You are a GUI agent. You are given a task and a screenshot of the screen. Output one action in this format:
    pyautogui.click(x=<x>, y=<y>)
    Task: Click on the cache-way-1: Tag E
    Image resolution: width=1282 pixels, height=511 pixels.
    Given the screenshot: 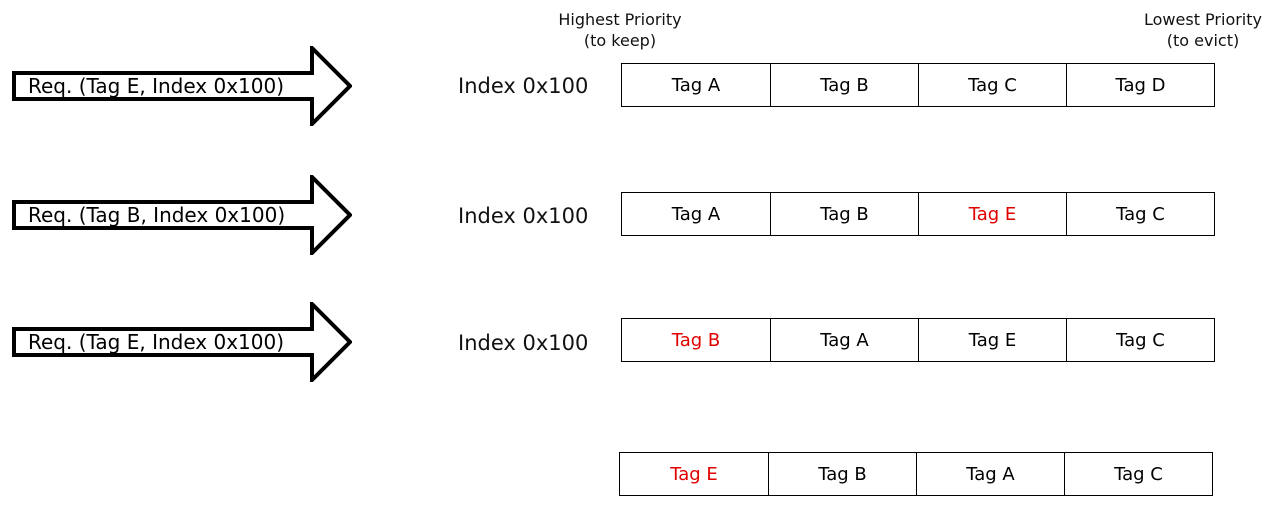 What is the action you would take?
    pyautogui.click(x=694, y=474)
    